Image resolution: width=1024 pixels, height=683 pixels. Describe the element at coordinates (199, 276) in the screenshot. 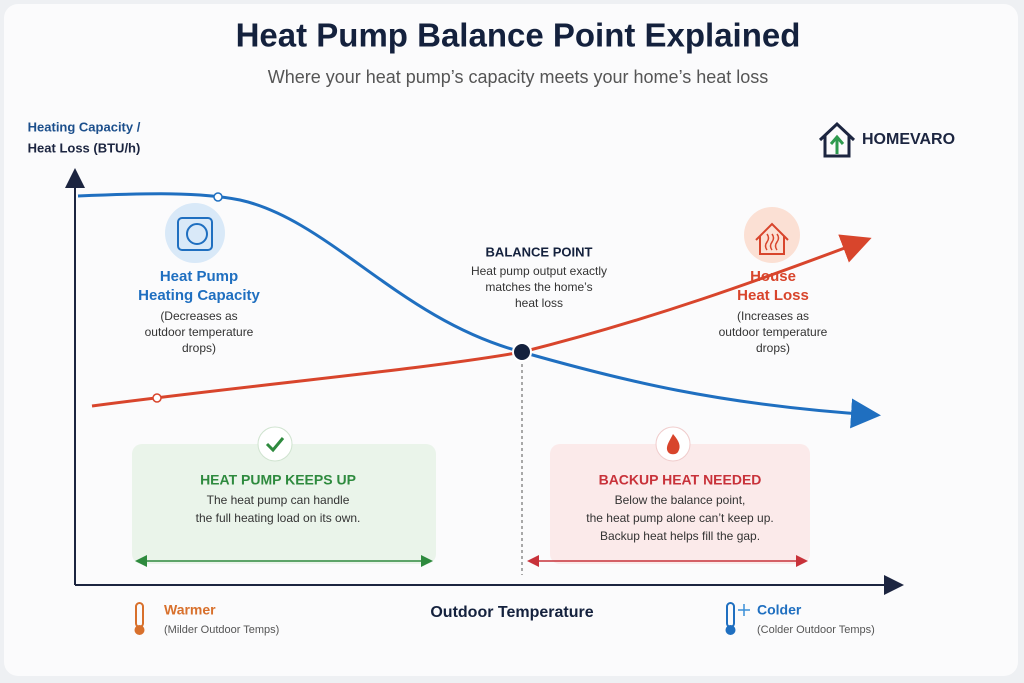

I see `heat-pump-title: Heat Pump` at that location.